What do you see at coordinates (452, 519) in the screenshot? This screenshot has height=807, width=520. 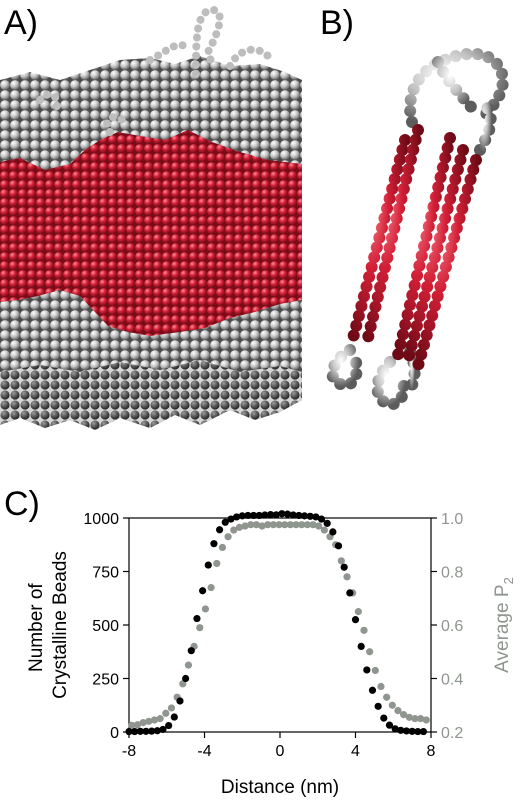 I see `right-y-tick-label: 1.0` at bounding box center [452, 519].